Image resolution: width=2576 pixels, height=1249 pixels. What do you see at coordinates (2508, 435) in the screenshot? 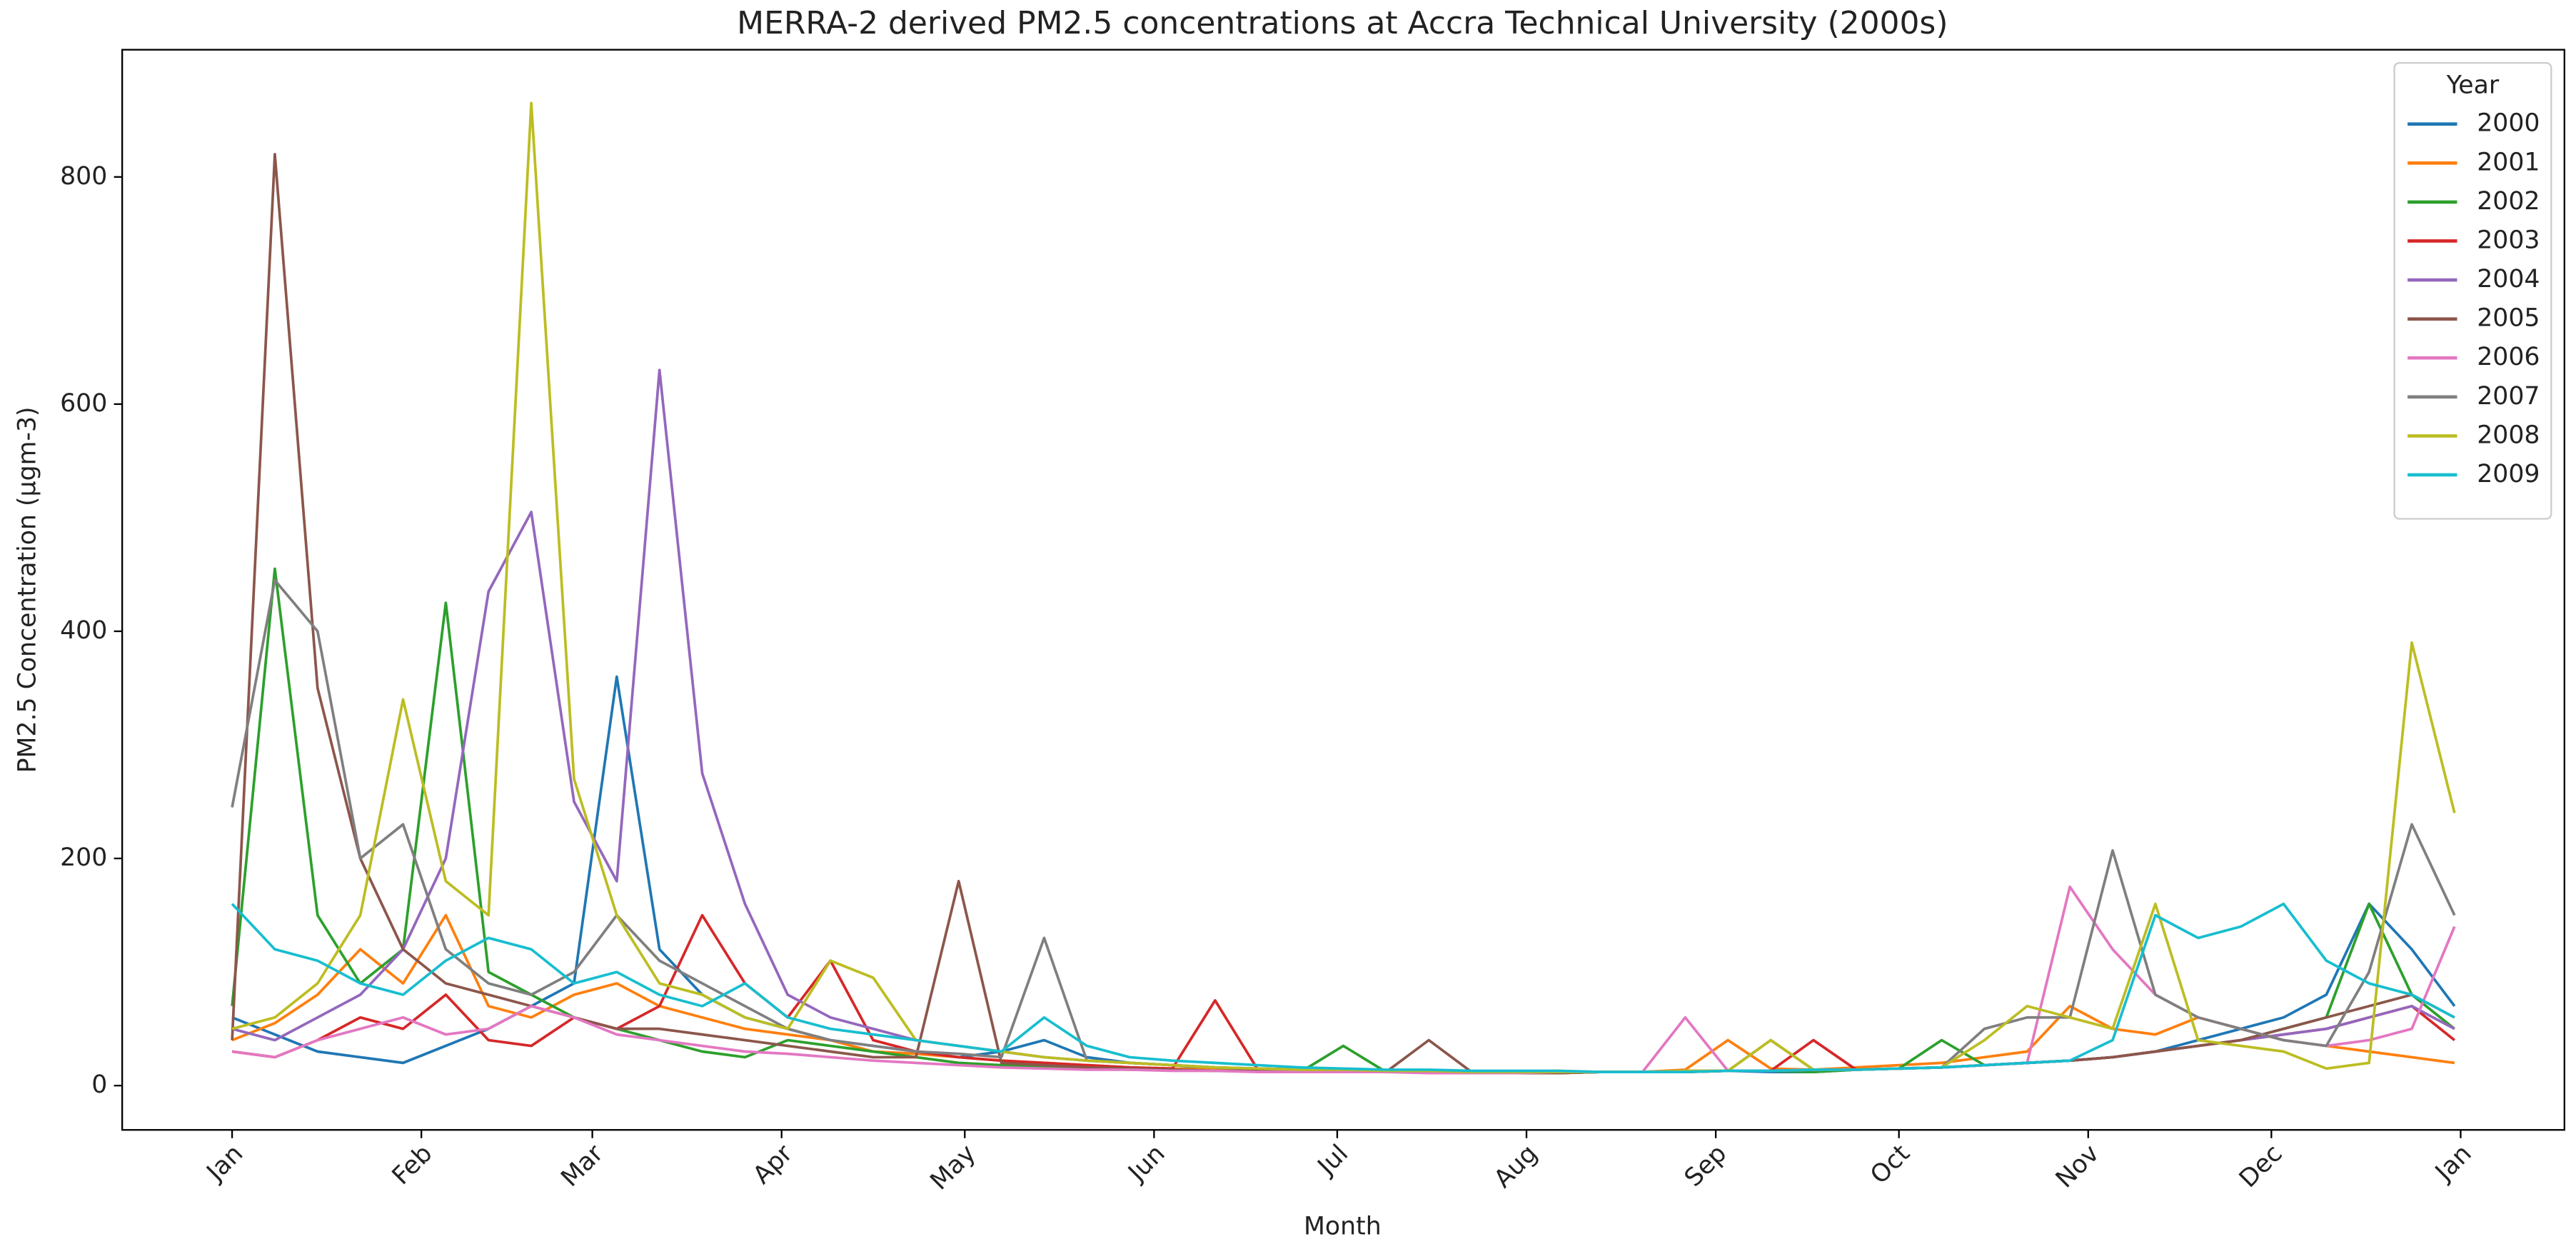
I see `legend-label: 2008` at bounding box center [2508, 435].